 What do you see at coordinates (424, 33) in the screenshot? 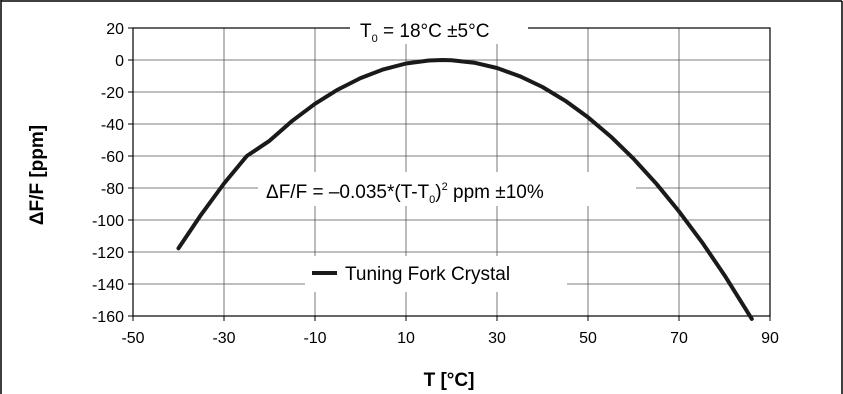
I see `t0-annotation: T0 = 18°C ±5°C` at bounding box center [424, 33].